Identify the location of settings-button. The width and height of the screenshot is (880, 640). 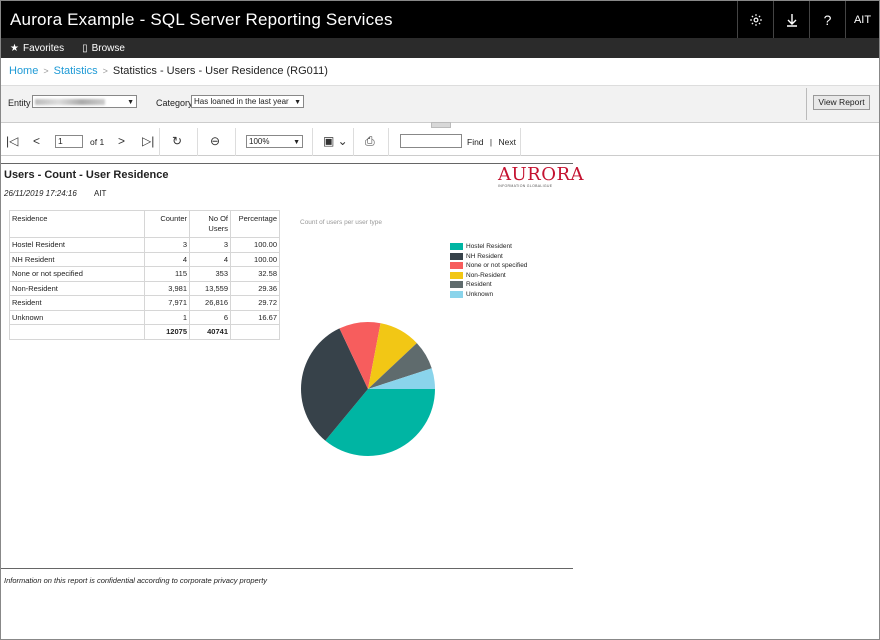
(755, 19).